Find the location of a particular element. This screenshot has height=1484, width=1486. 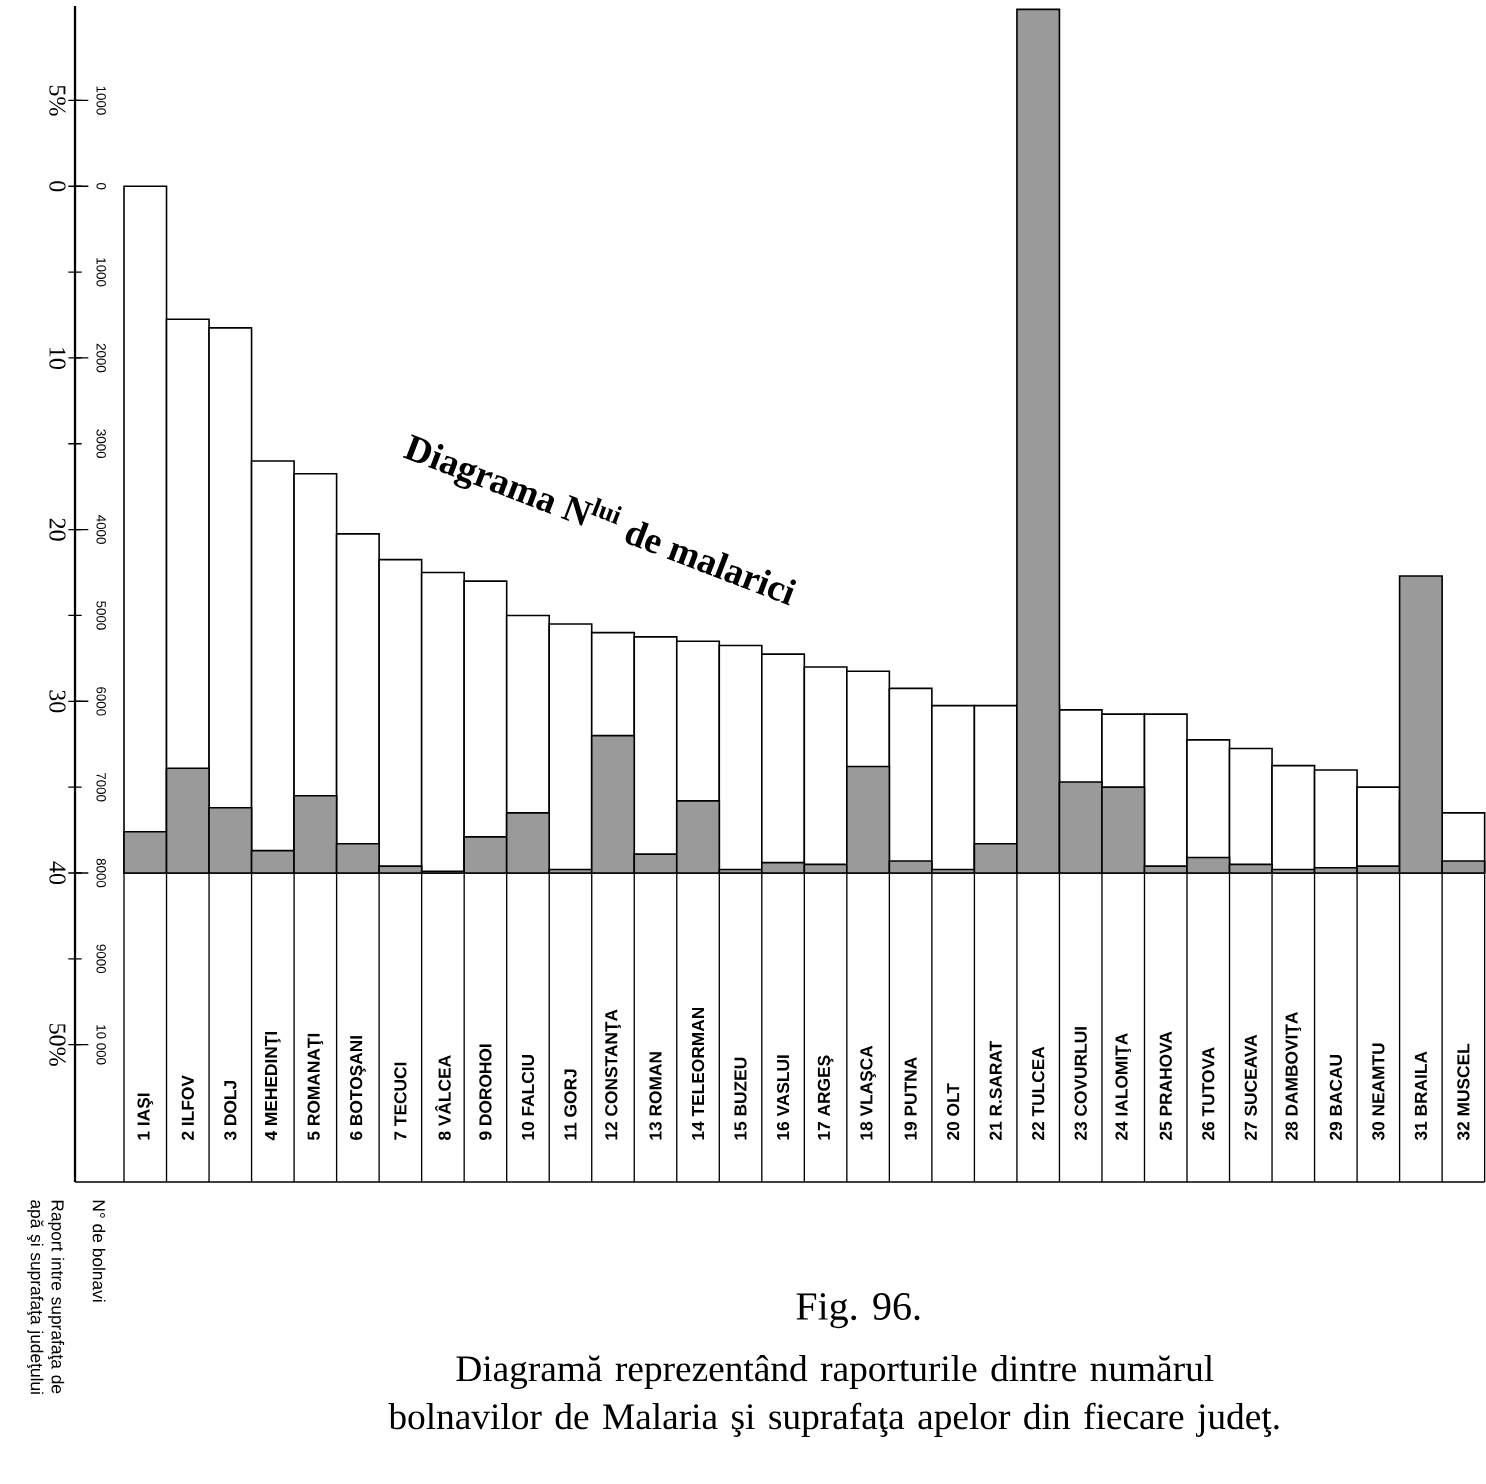

x-tick-label: 15 BUZEU is located at coordinates (740, 1098).